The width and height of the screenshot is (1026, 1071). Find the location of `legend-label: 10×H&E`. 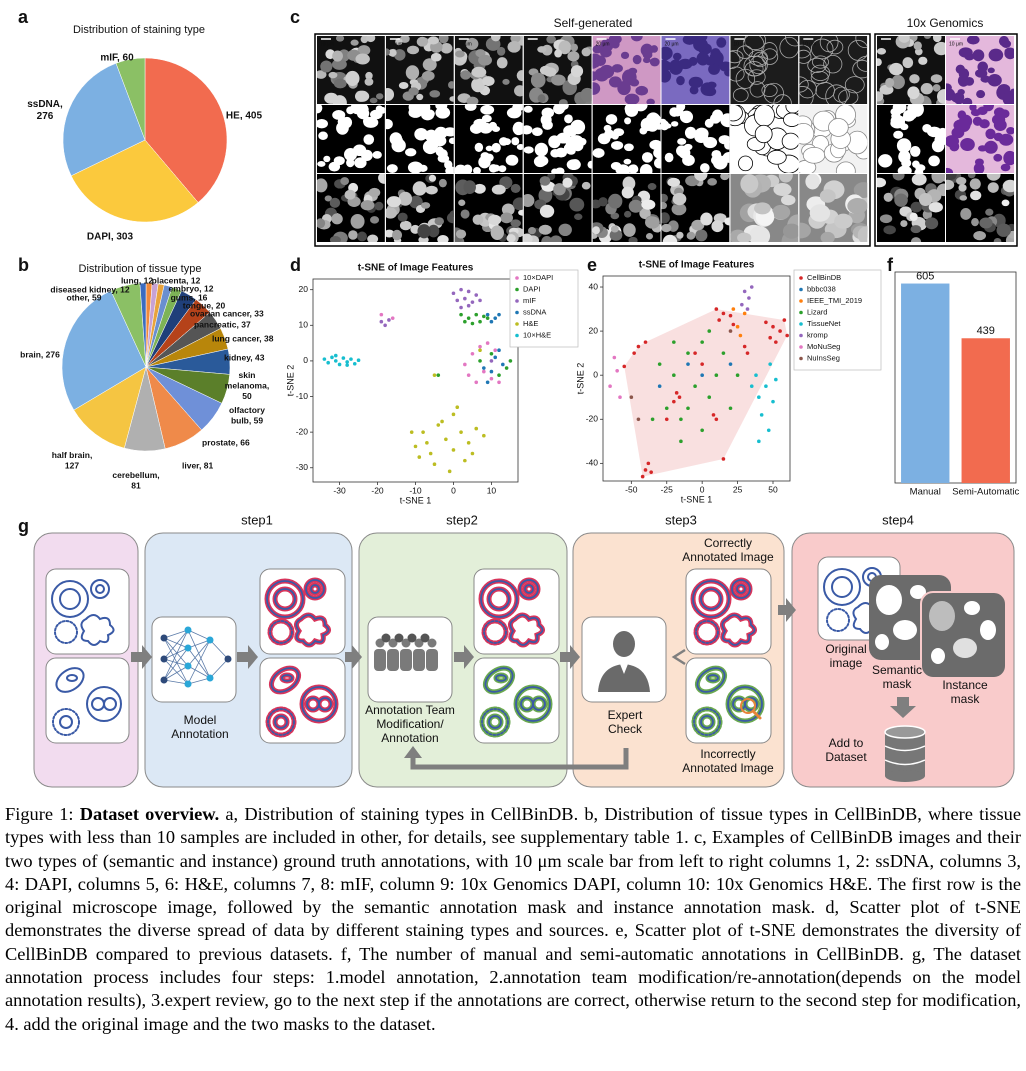

legend-label: 10×H&E is located at coordinates (537, 334).